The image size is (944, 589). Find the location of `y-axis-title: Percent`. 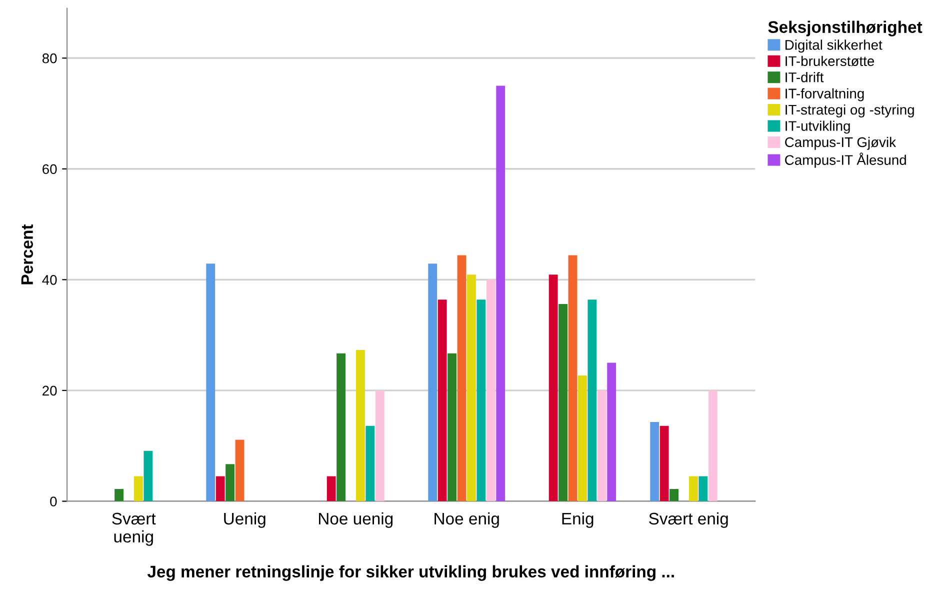

y-axis-title: Percent is located at coordinates (27, 254).